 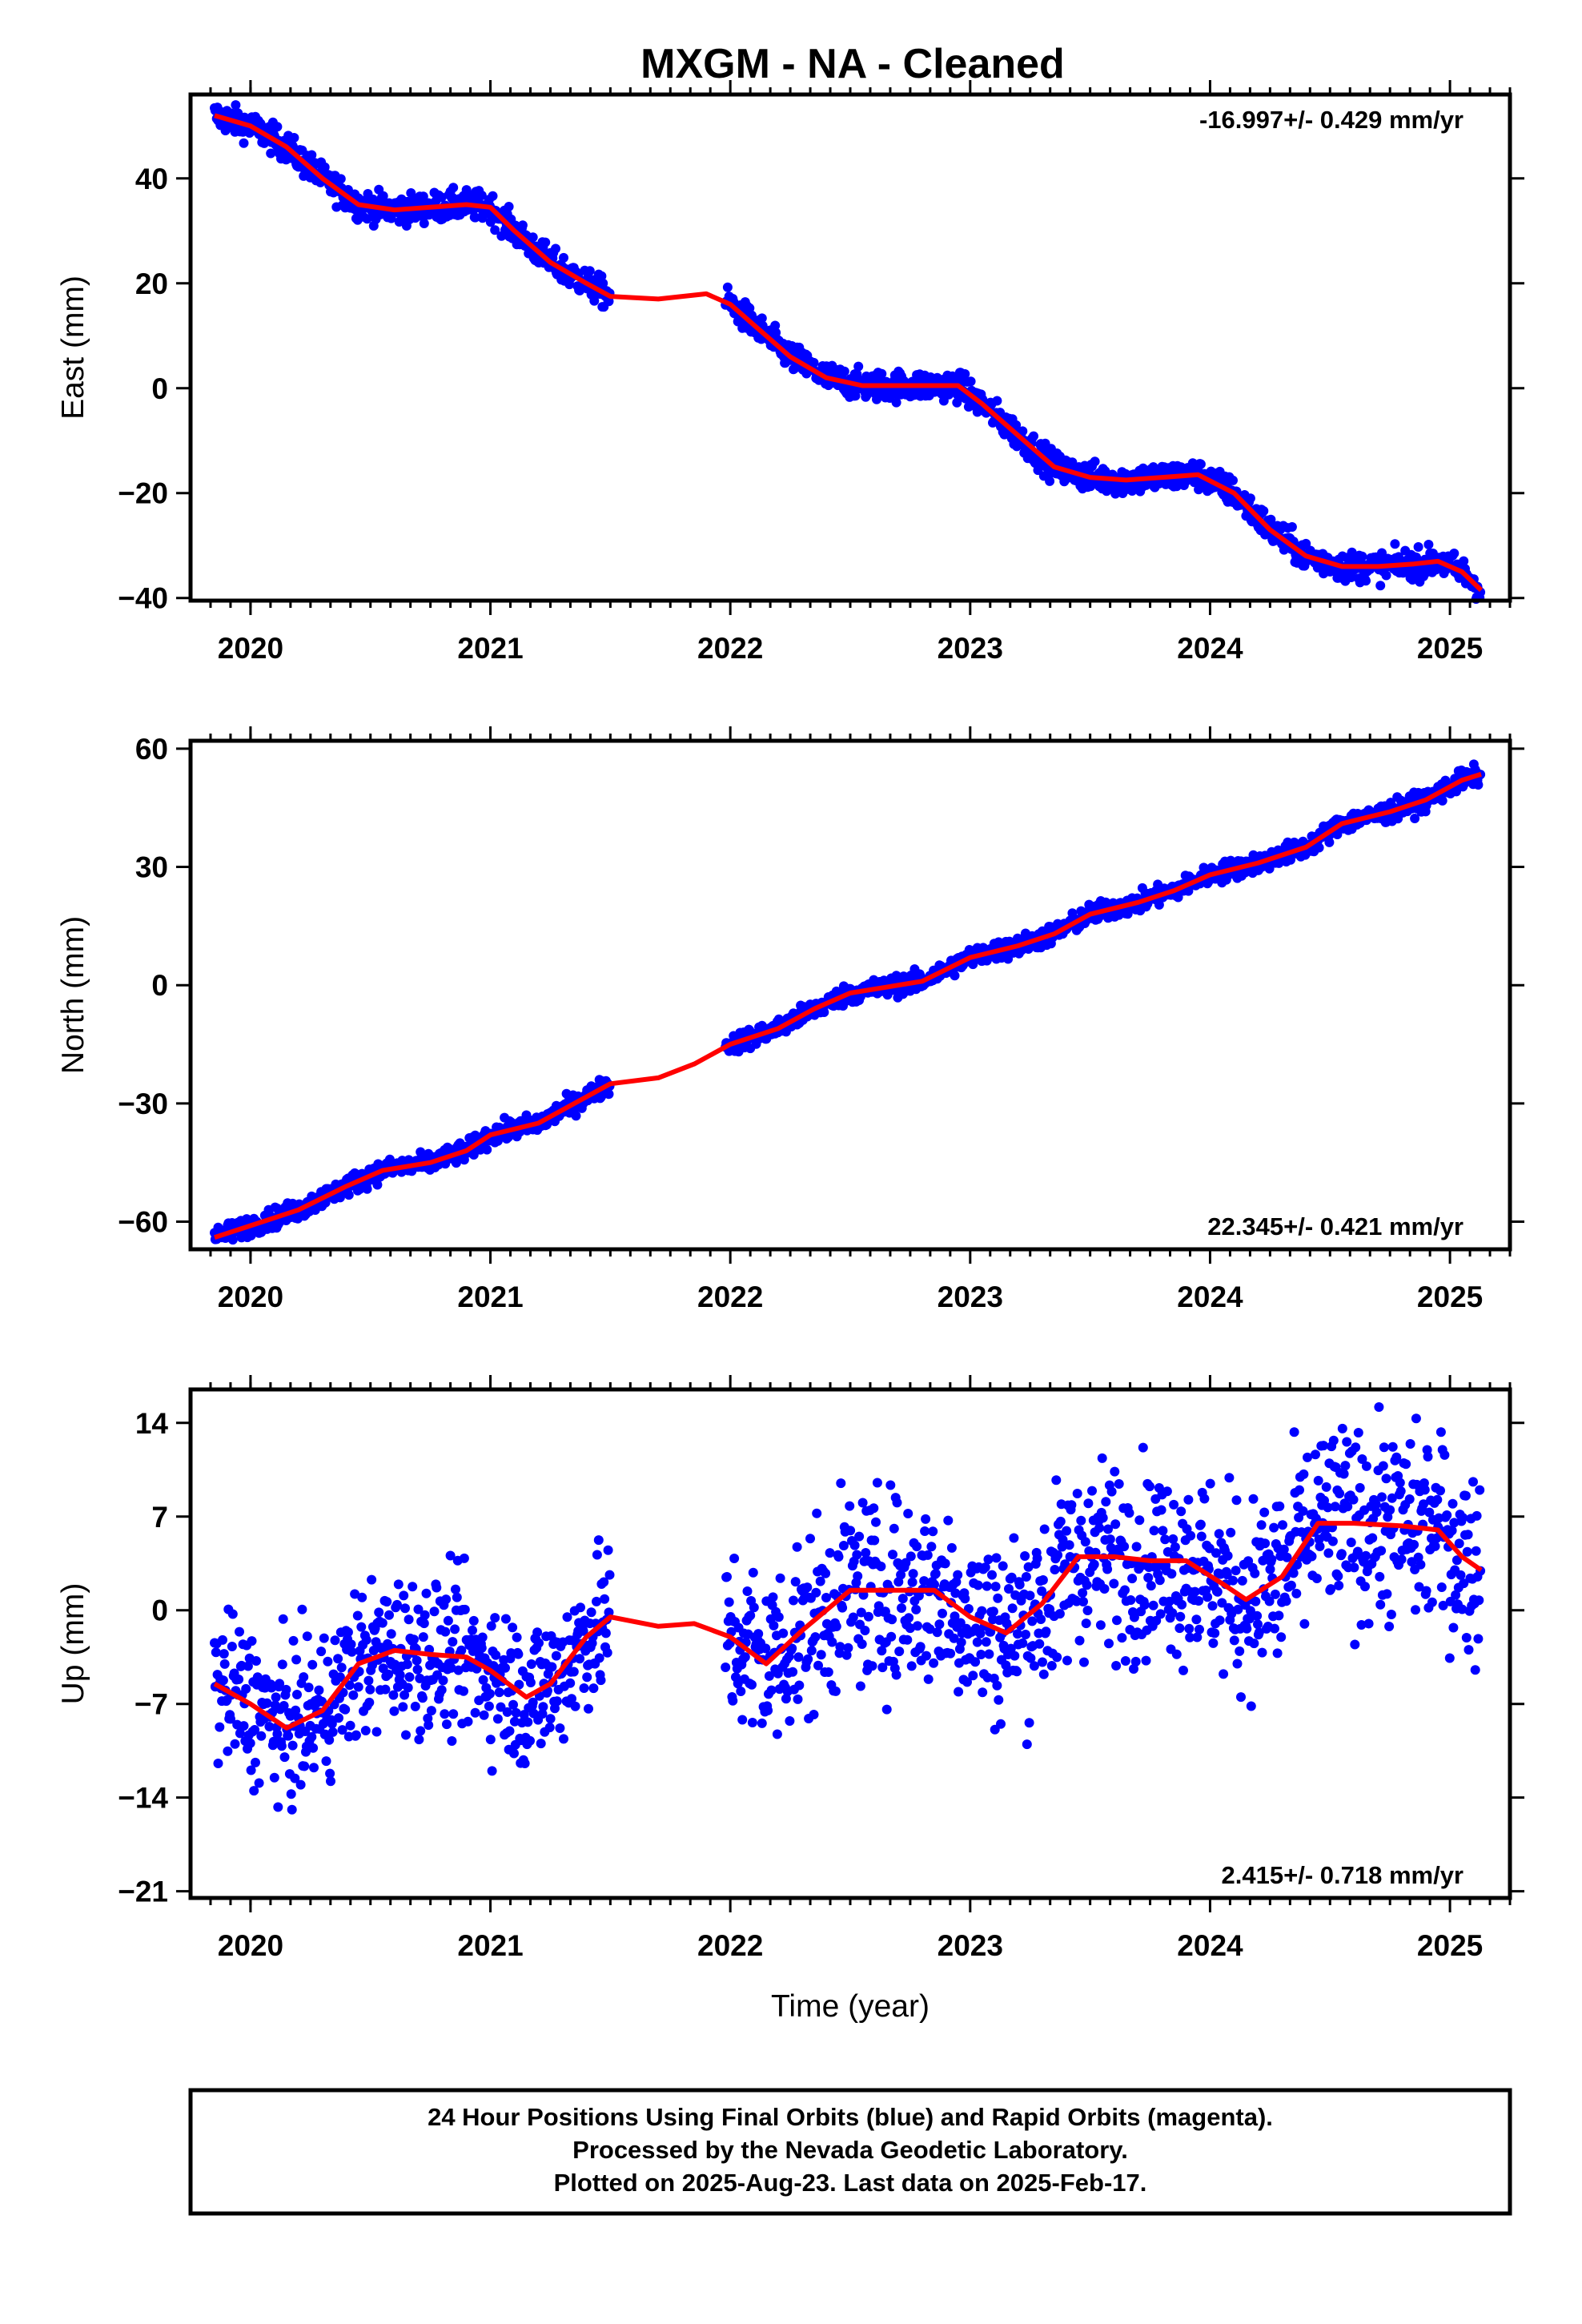 What do you see at coordinates (730, 648) in the screenshot?
I see `east-x-tick-label: 2022` at bounding box center [730, 648].